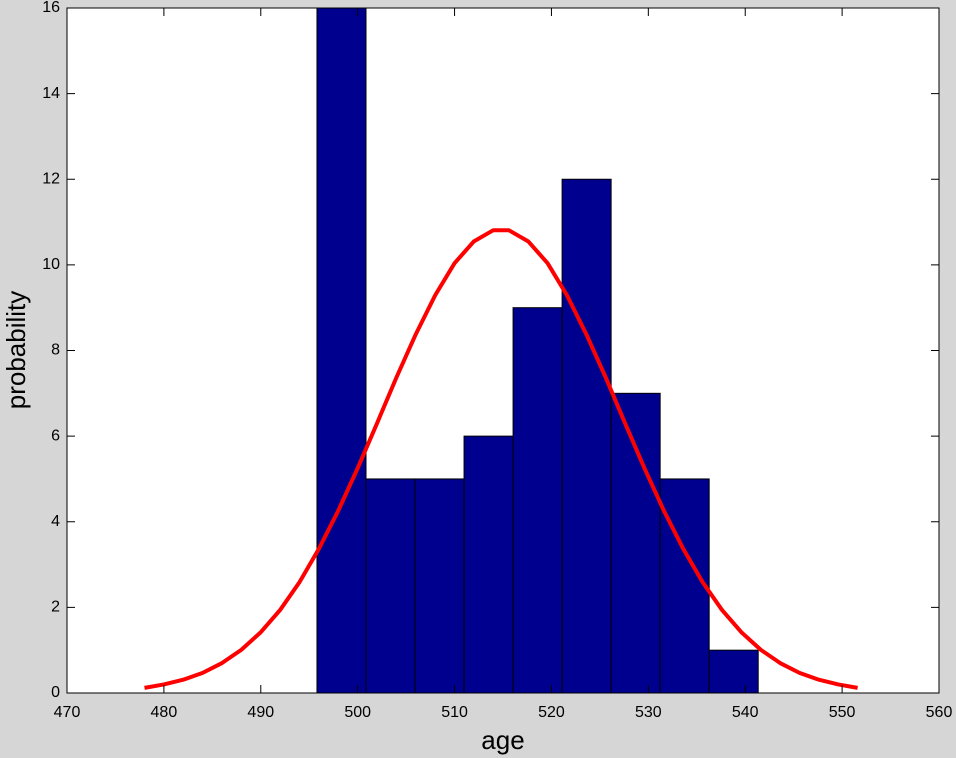  Describe the element at coordinates (55, 350) in the screenshot. I see `y-tick-label: 8` at that location.